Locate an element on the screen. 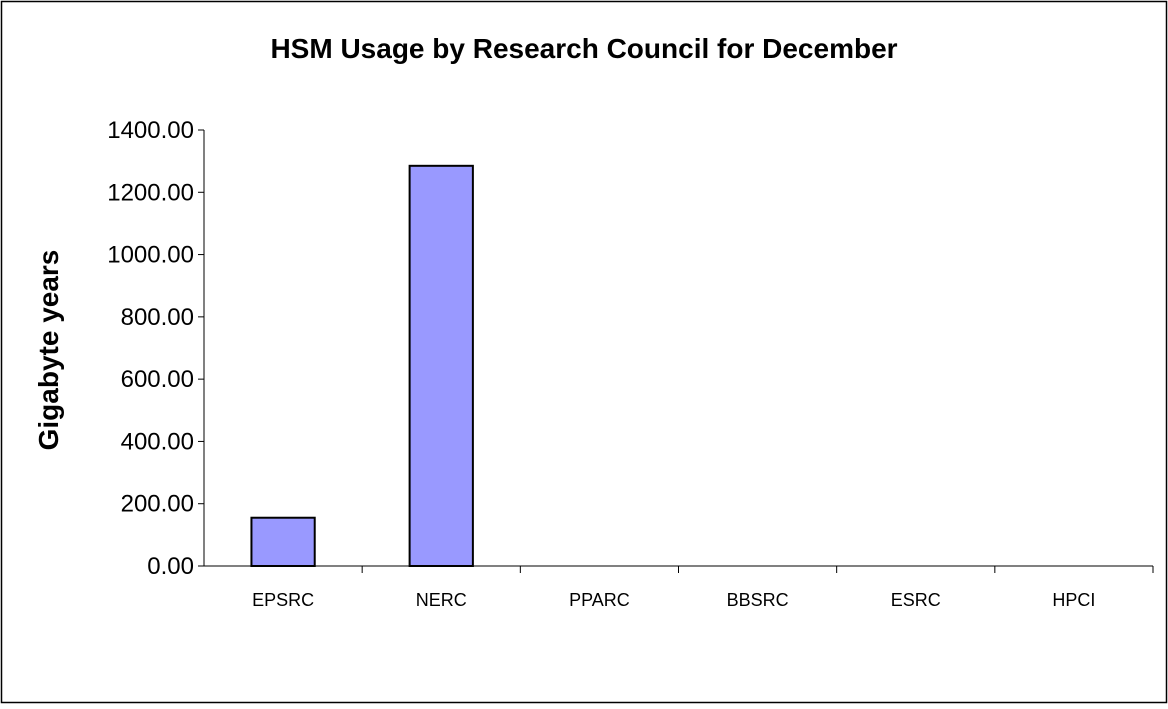  bar-epsrc is located at coordinates (283, 542).